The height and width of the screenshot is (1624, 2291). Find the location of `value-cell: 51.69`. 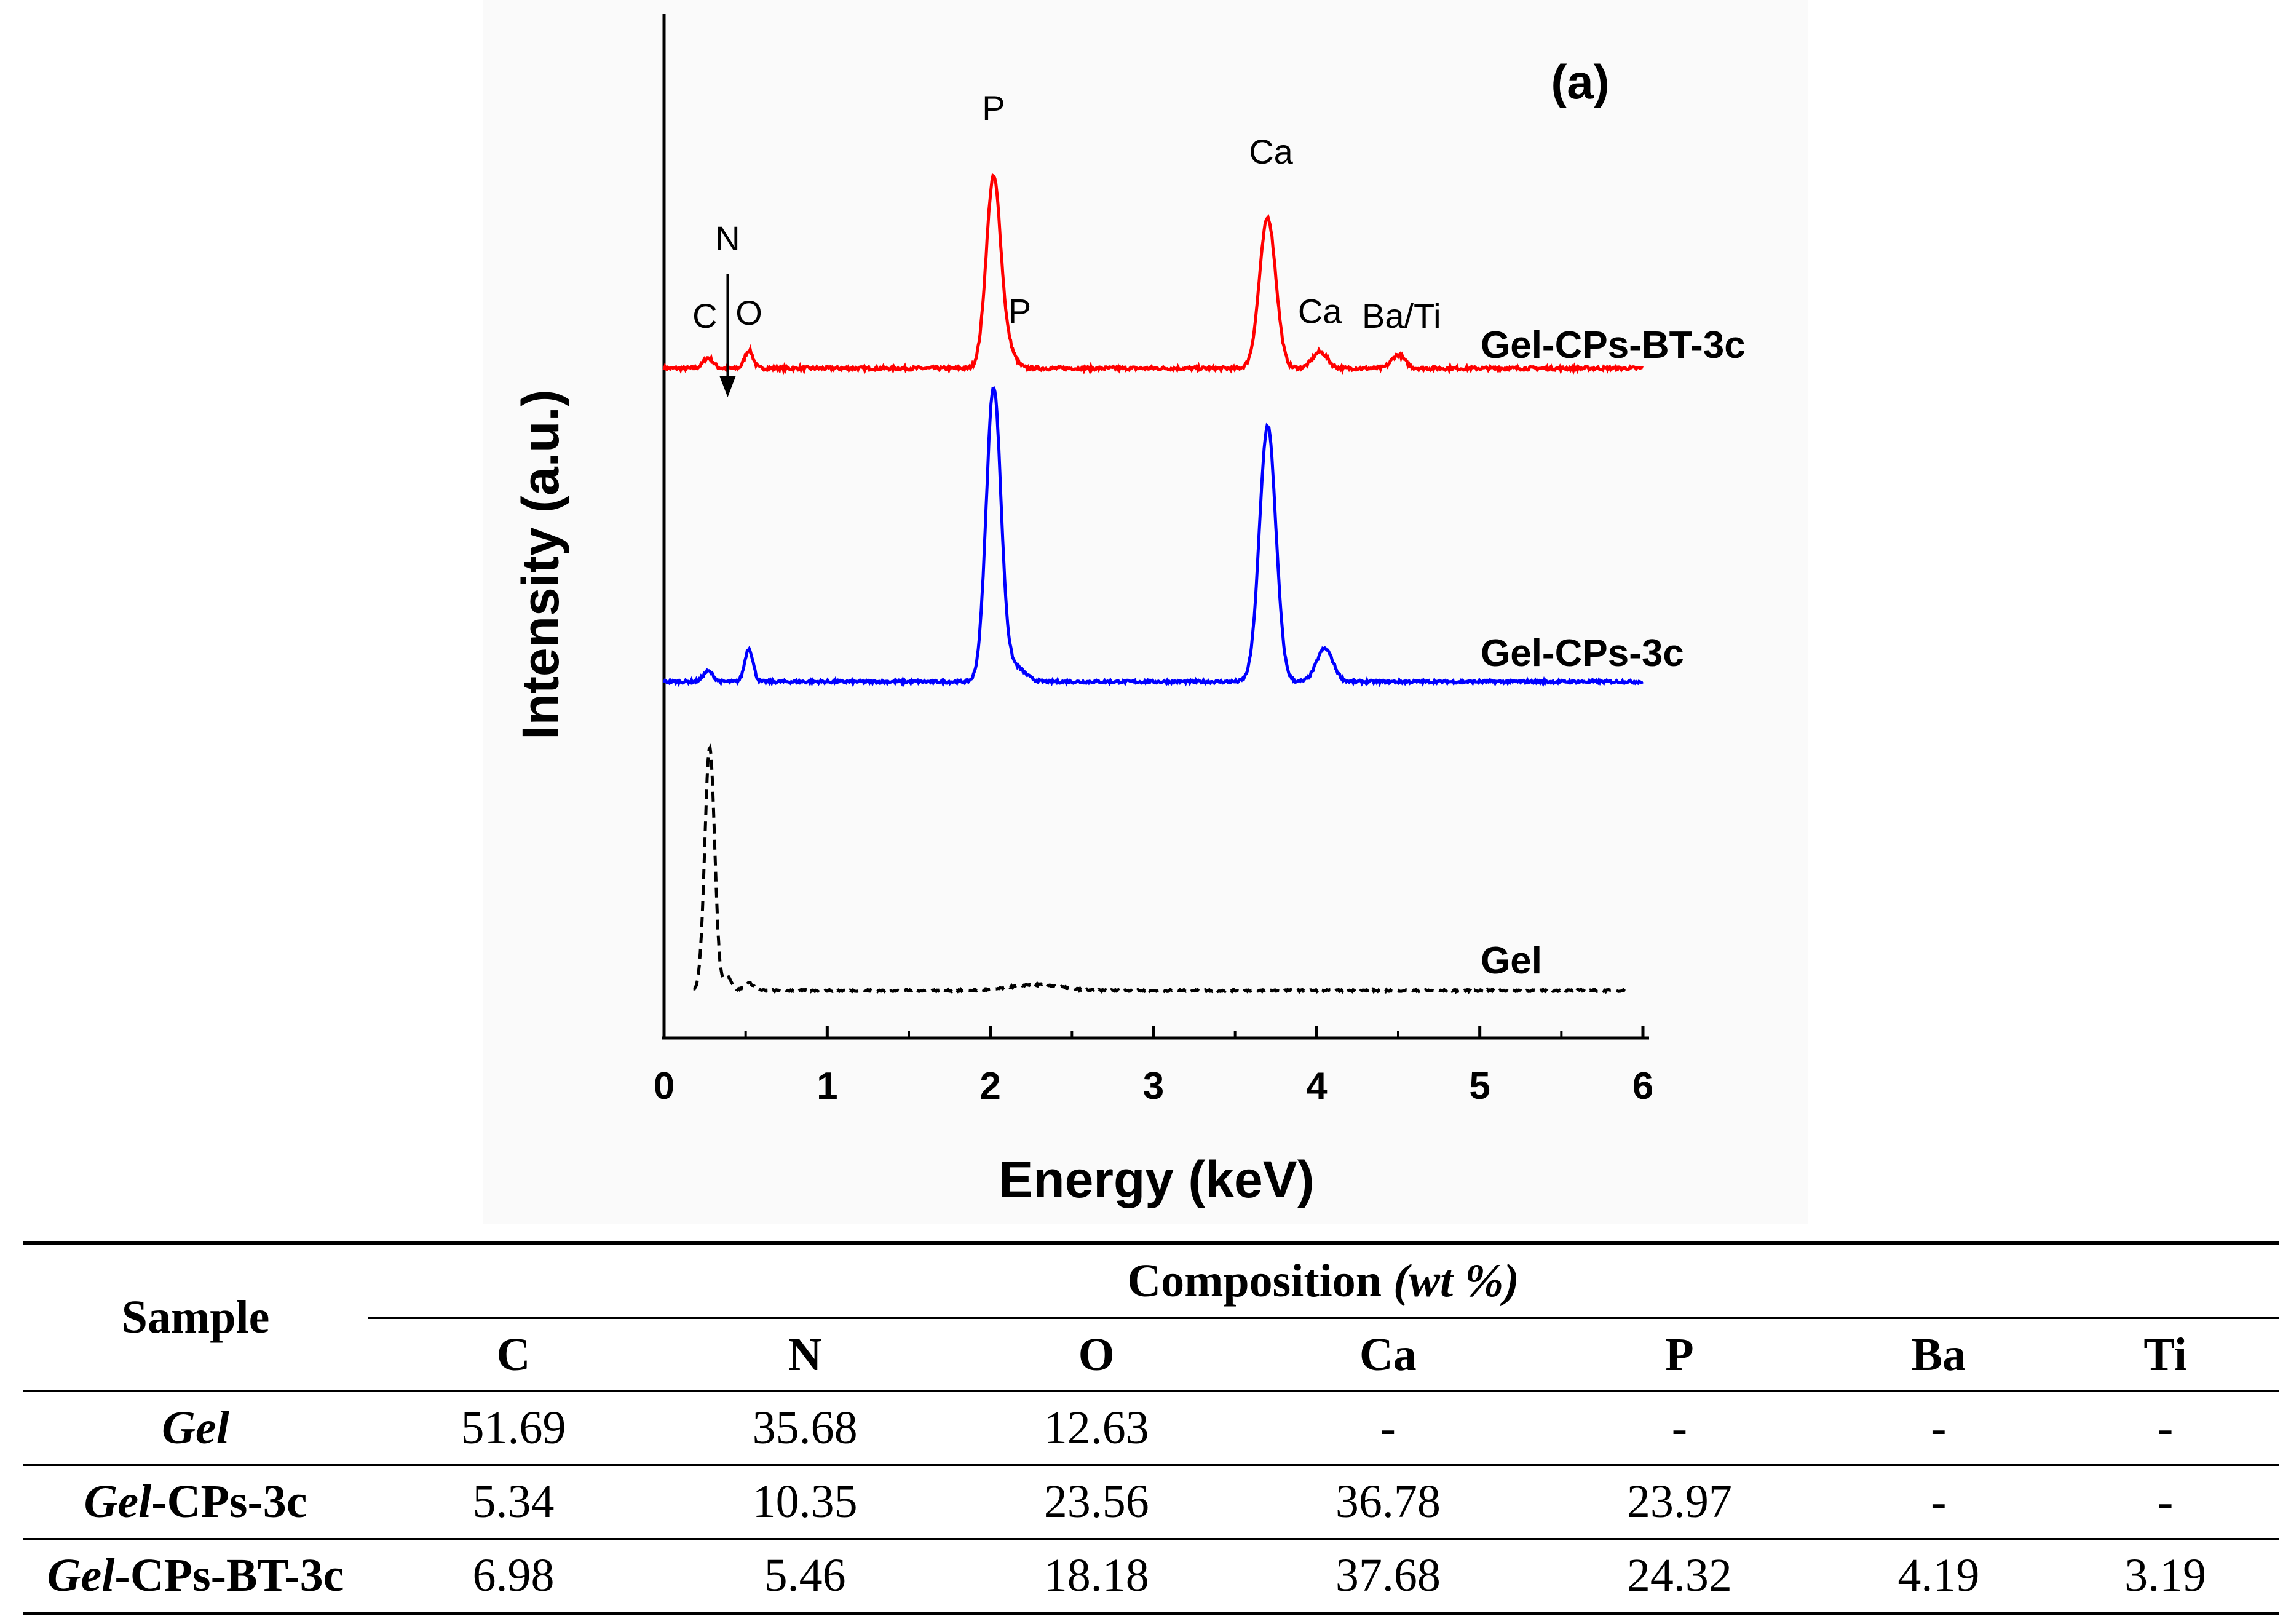

value-cell: 51.69 is located at coordinates (514, 1428).